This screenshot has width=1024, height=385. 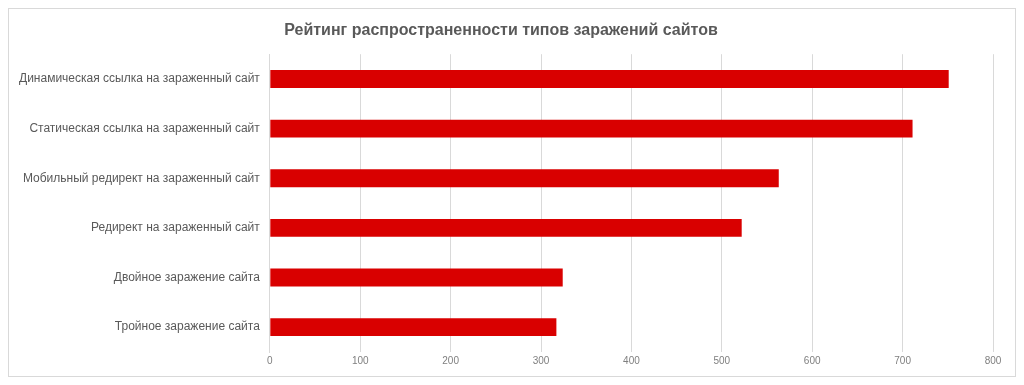 I want to click on x-tick-label: 600, so click(x=812, y=360).